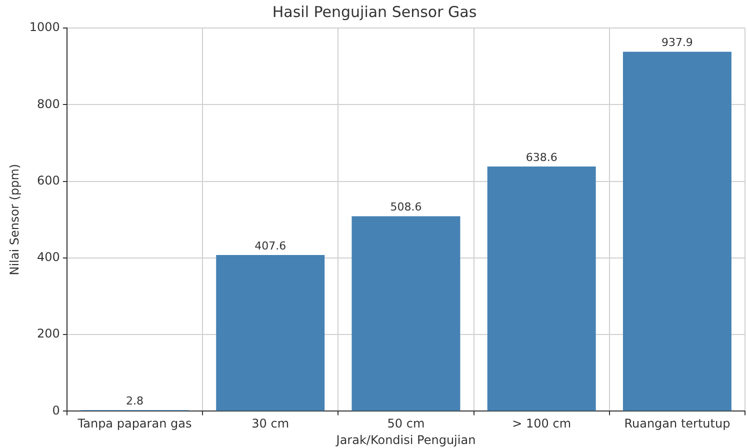 The height and width of the screenshot is (448, 747). Describe the element at coordinates (134, 423) in the screenshot. I see `x-tick-label: Tanpa paparan gas` at that location.